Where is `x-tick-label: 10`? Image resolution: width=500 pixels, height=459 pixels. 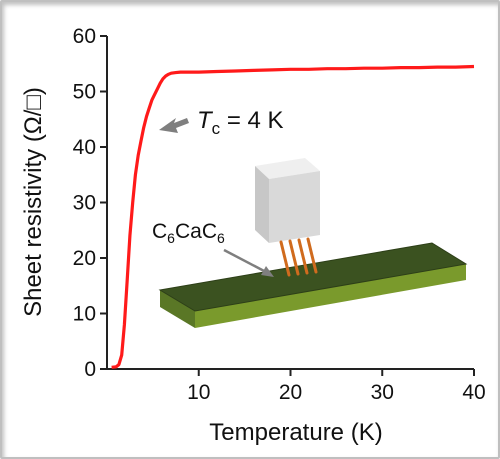
x-tick-label: 10 is located at coordinates (198, 392).